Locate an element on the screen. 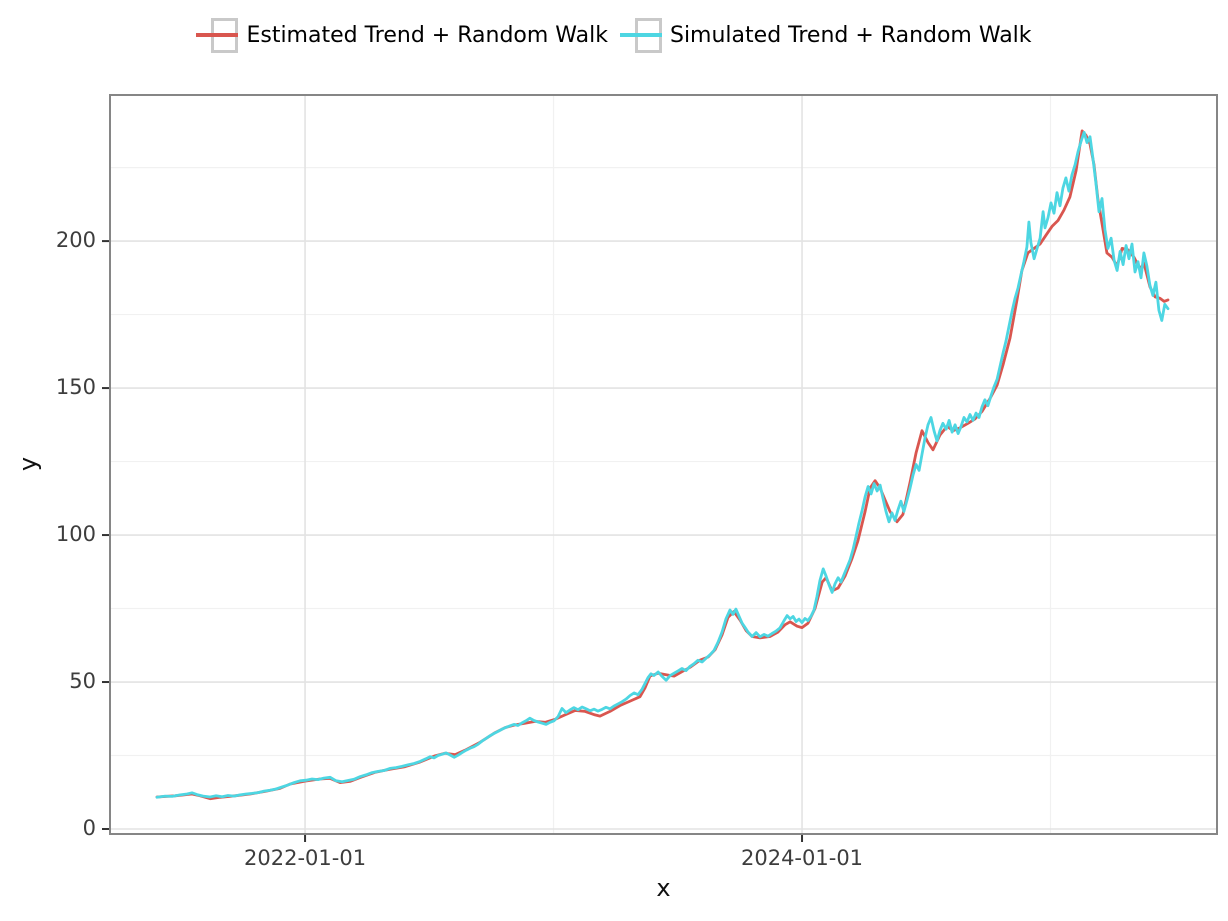 This screenshot has height=921, width=1228. y-tick-label: 50 is located at coordinates (82, 681).